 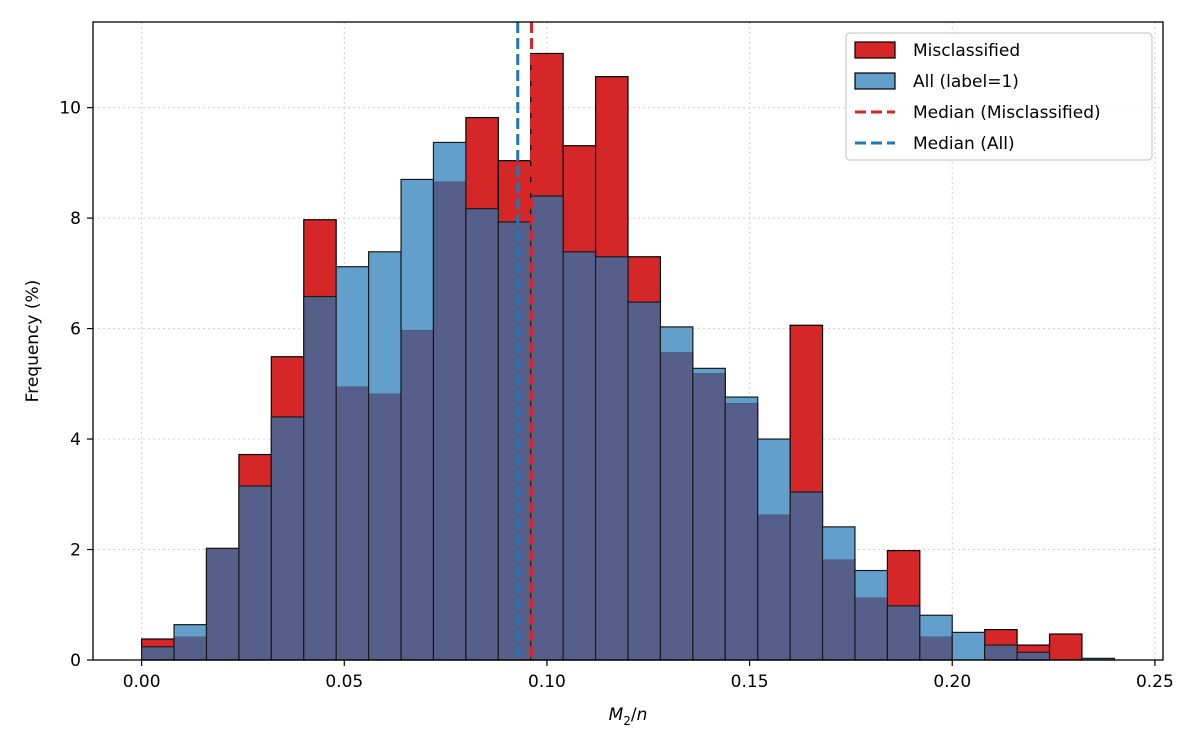 I want to click on y-tick-label-0: 0, so click(x=75, y=661).